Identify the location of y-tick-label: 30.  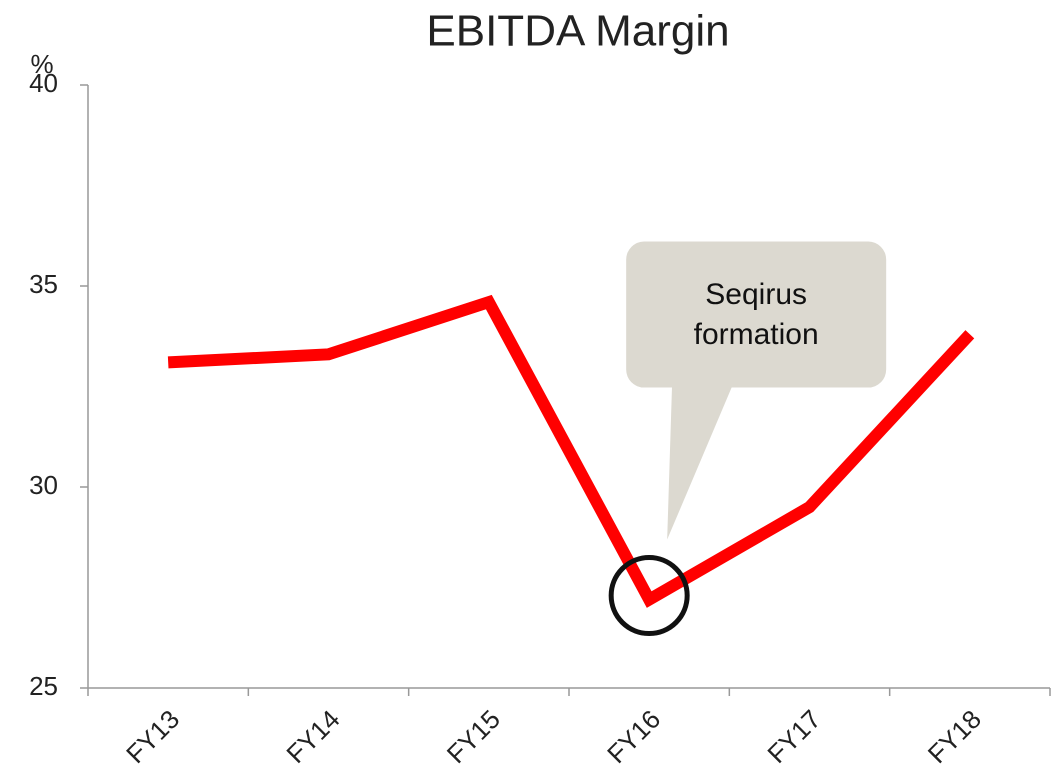
(43, 485).